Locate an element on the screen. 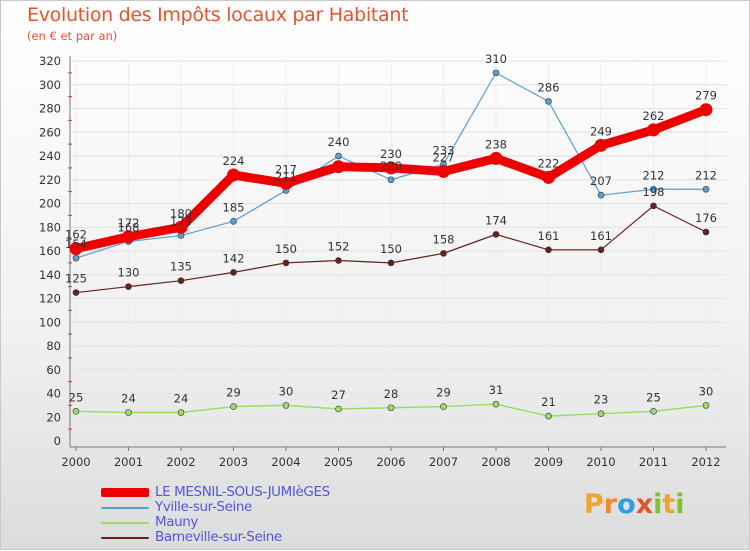  x-tick-label: 2007 is located at coordinates (443, 462).